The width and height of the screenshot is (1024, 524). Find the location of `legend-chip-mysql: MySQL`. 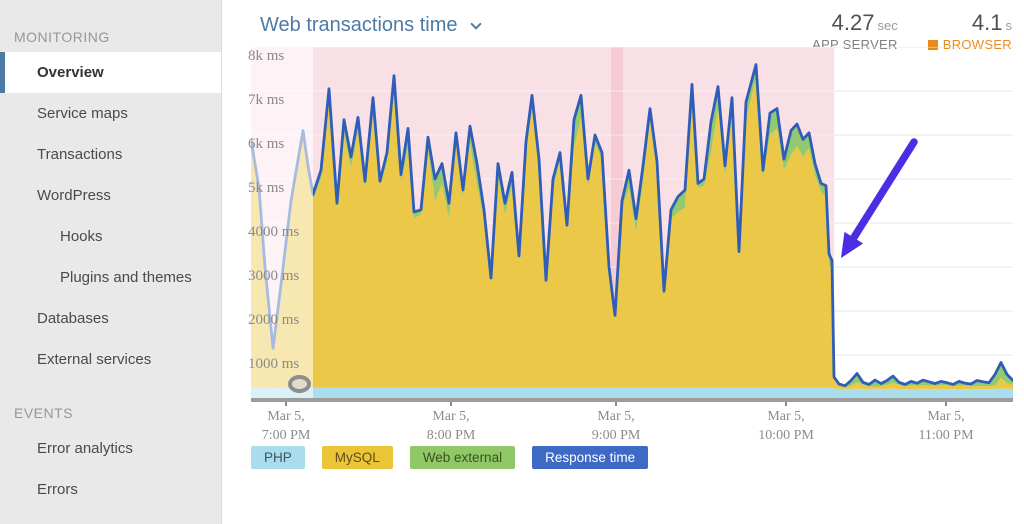

legend-chip-mysql: MySQL is located at coordinates (357, 457).